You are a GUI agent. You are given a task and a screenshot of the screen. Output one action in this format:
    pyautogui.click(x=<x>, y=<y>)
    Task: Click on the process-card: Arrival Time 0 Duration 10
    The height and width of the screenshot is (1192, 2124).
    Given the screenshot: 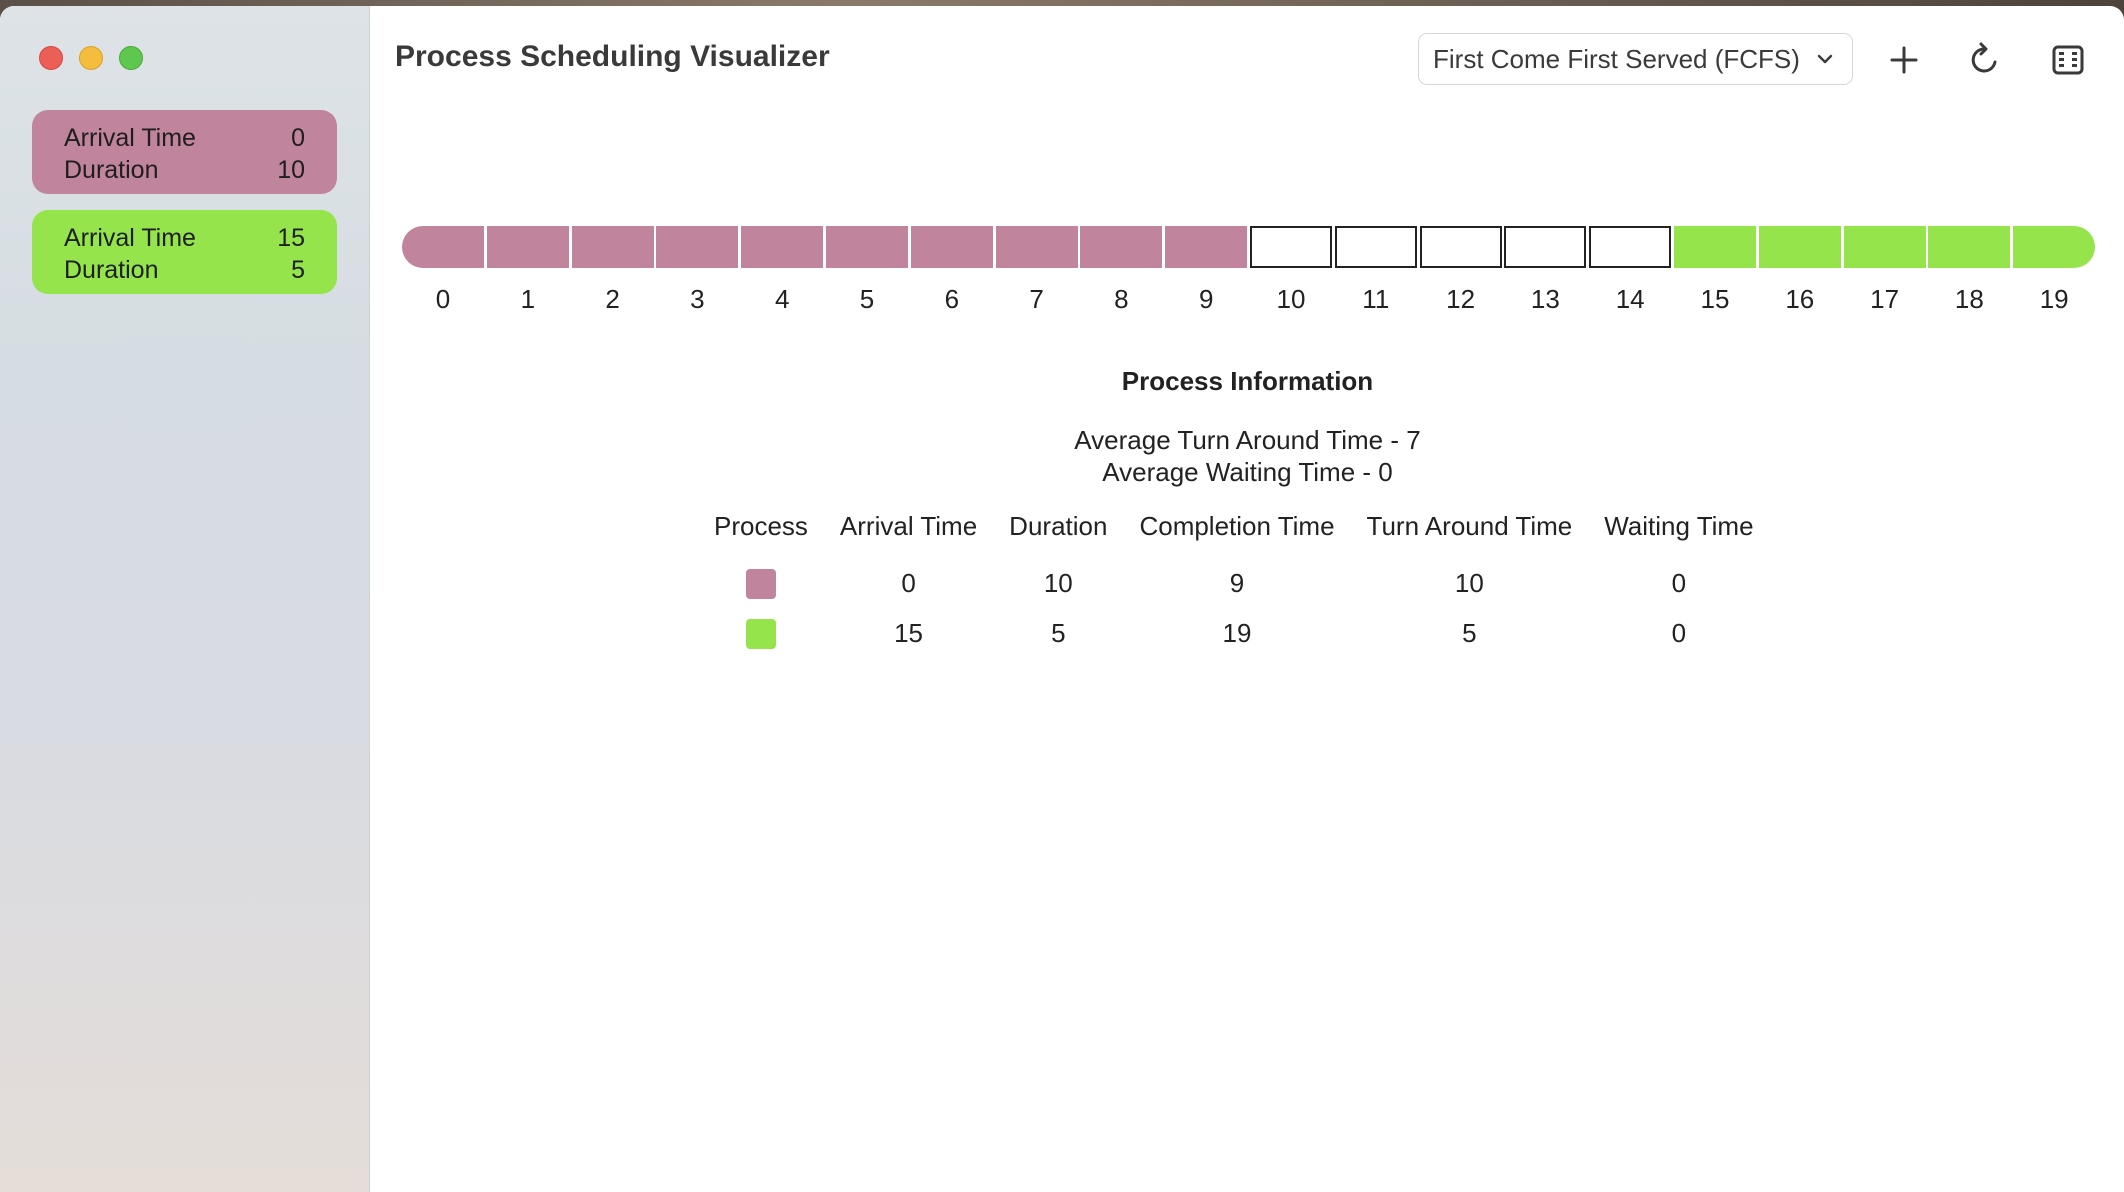 What is the action you would take?
    pyautogui.click(x=184, y=152)
    